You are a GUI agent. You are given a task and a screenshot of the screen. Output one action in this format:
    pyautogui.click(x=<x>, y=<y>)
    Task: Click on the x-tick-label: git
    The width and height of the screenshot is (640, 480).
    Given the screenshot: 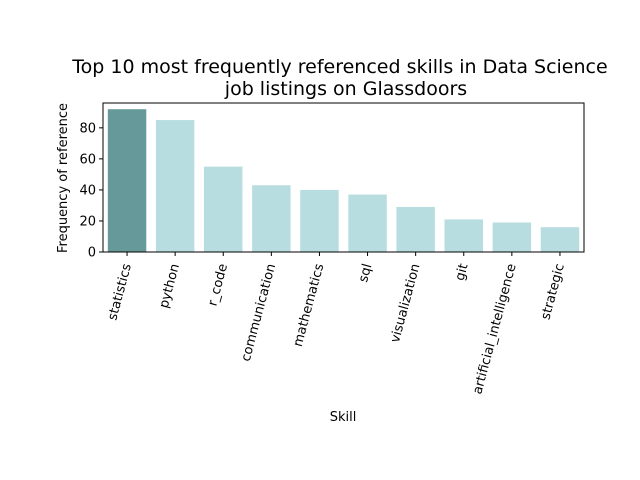 What is the action you would take?
    pyautogui.click(x=462, y=272)
    